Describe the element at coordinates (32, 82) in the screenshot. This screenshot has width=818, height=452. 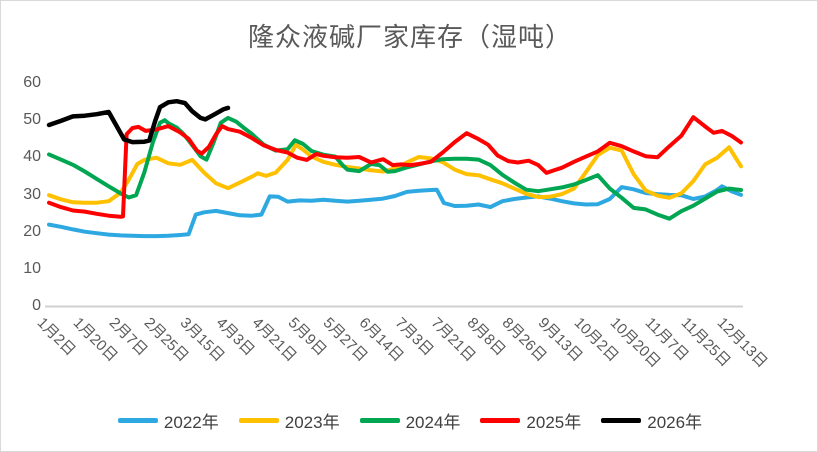
I see `y-tick-label-60: 60` at that location.